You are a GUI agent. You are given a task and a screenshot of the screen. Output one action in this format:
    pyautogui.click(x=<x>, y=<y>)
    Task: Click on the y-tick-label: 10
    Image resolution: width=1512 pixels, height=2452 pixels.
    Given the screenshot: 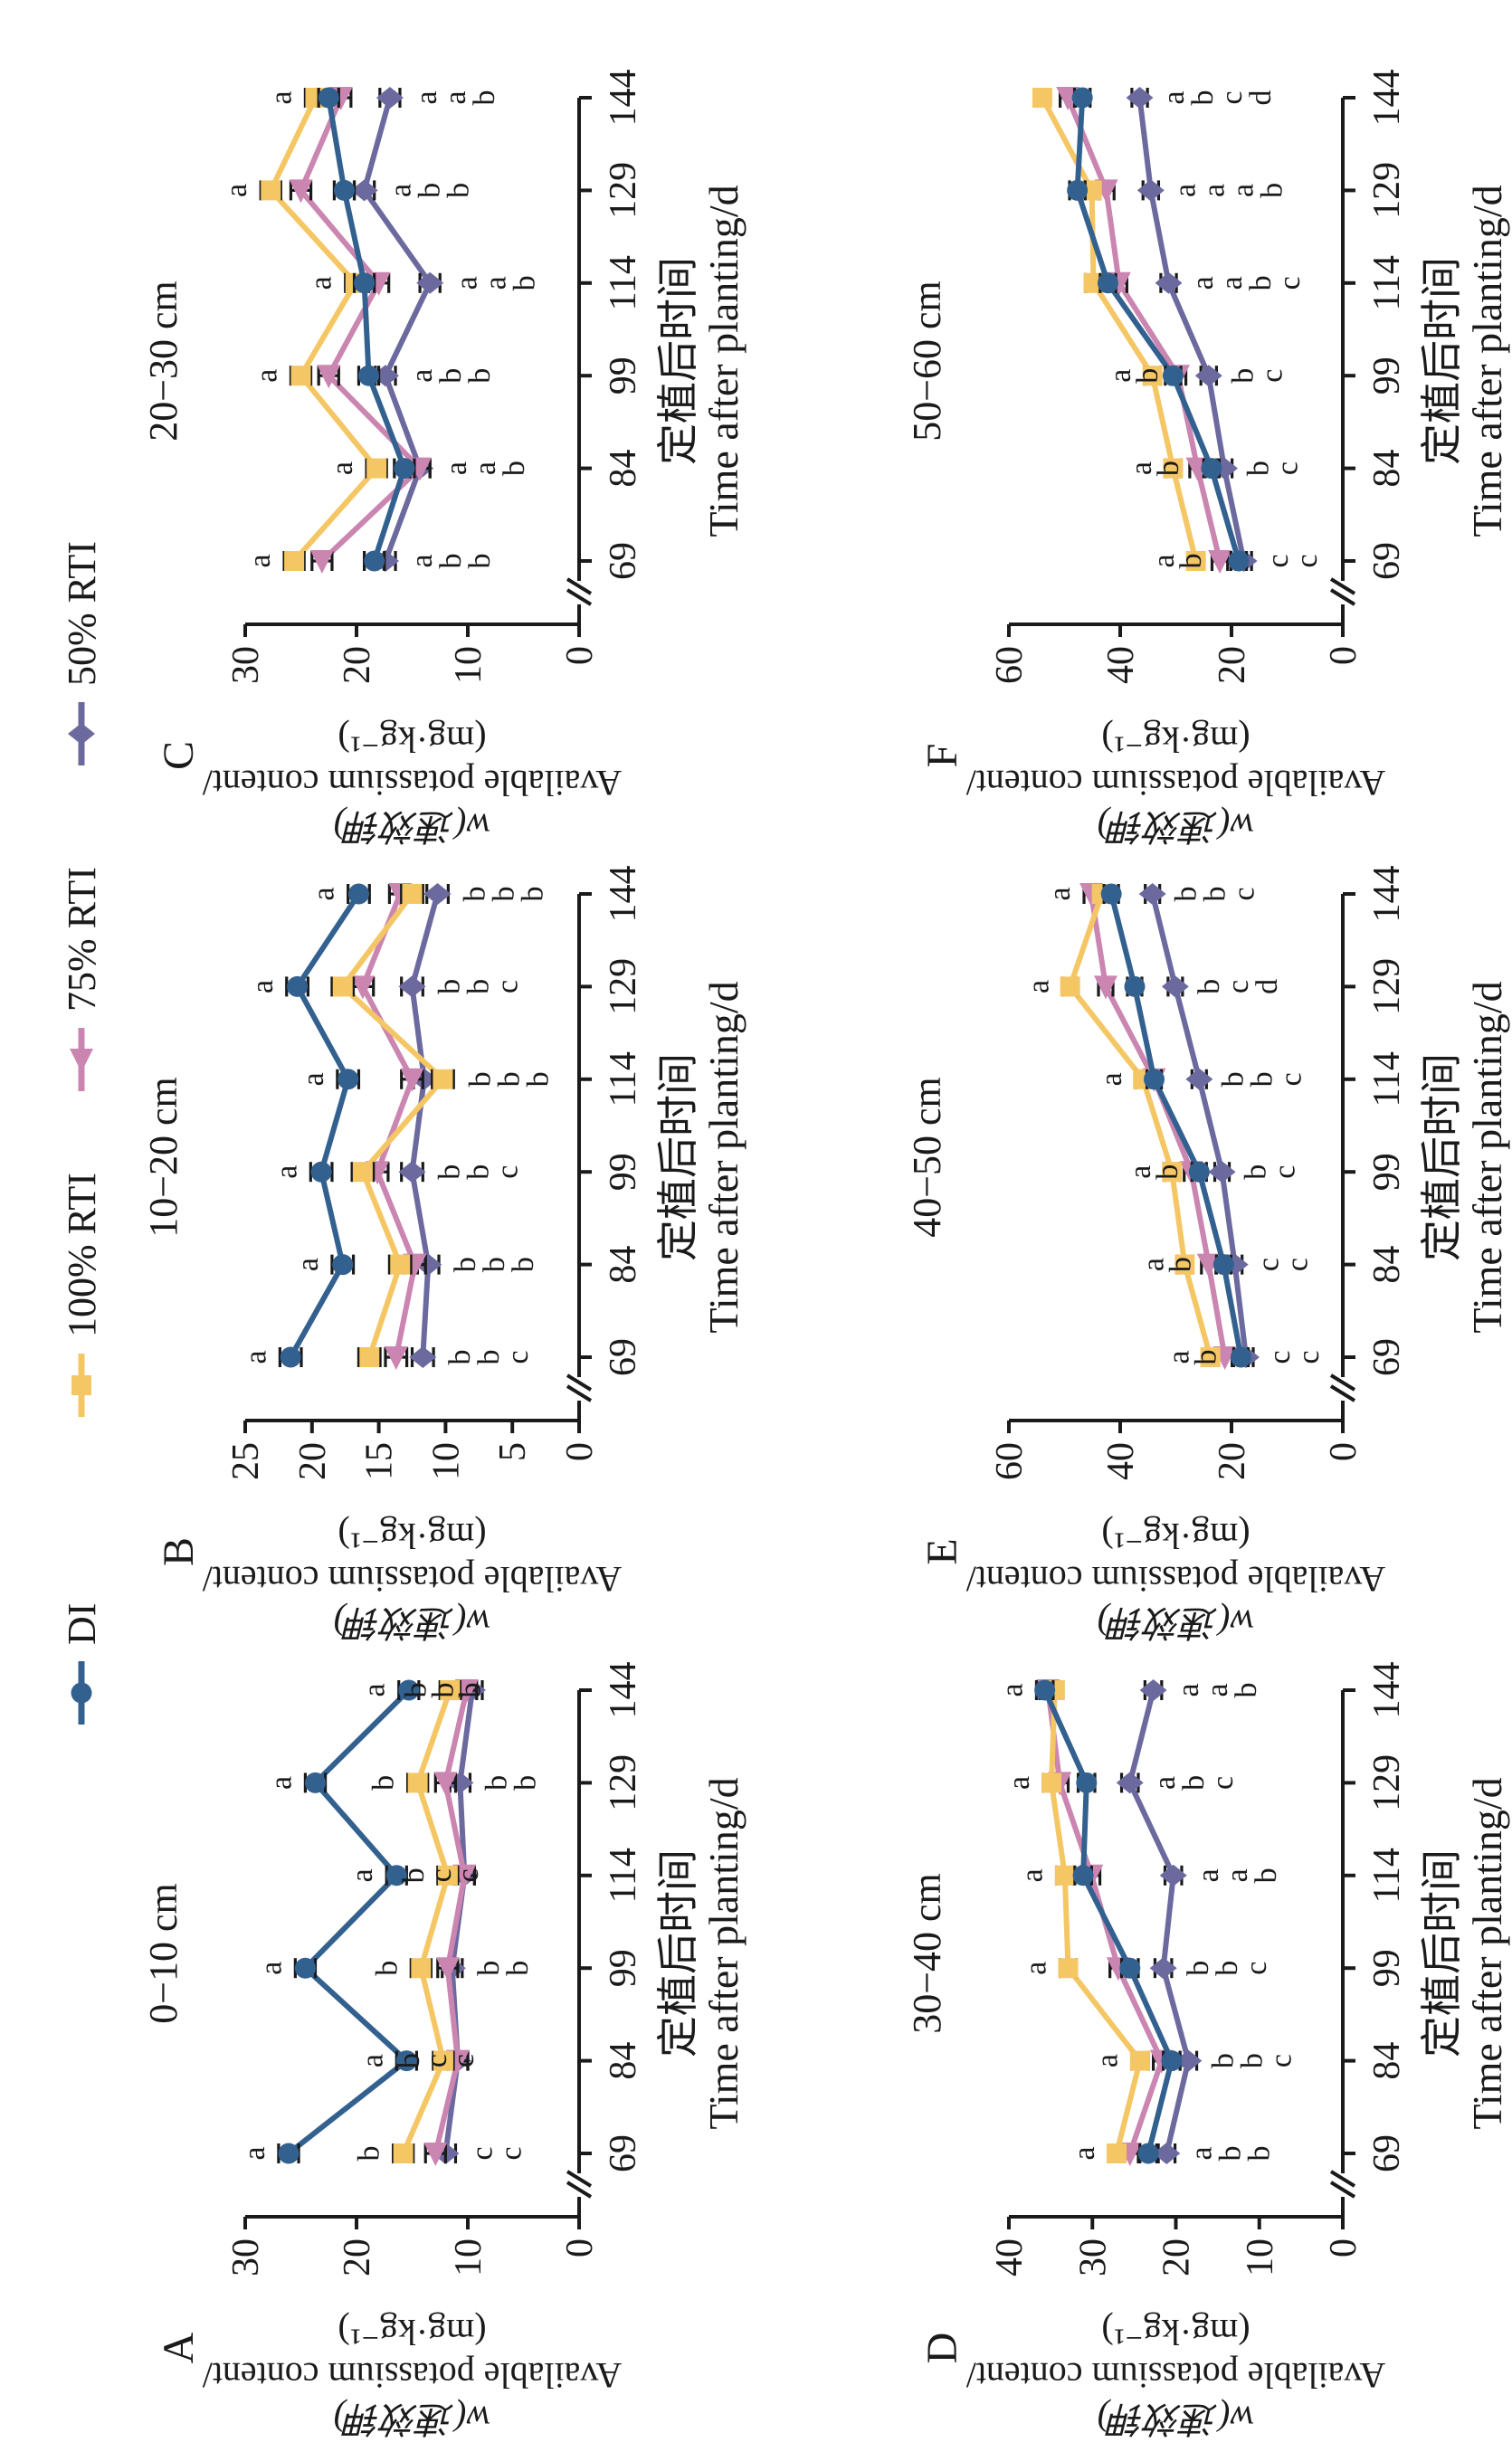 What is the action you would take?
    pyautogui.click(x=1261, y=2257)
    